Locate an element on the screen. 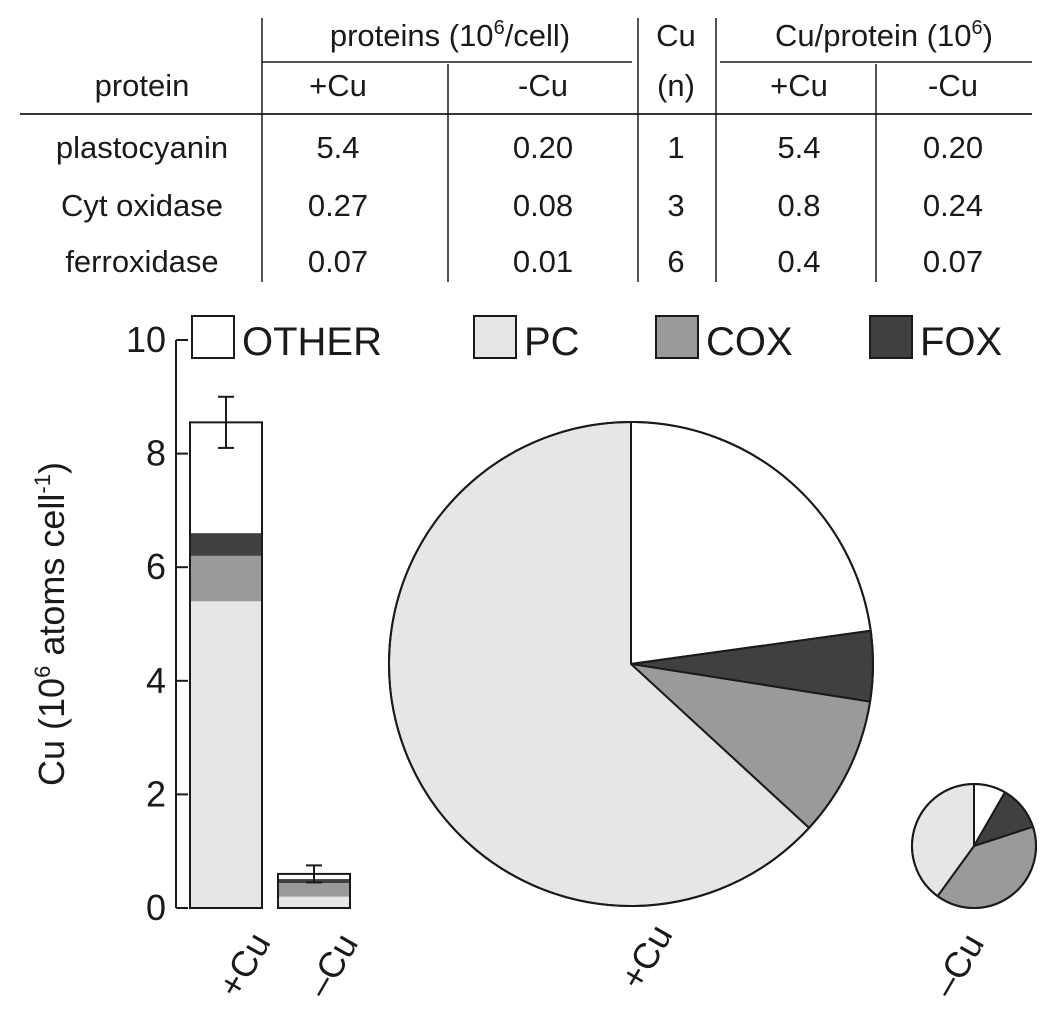 The width and height of the screenshot is (1050, 1010). table-row: Cyt oxidase 0.27 0.08 3 0.8 0.24 is located at coordinates (522, 205).